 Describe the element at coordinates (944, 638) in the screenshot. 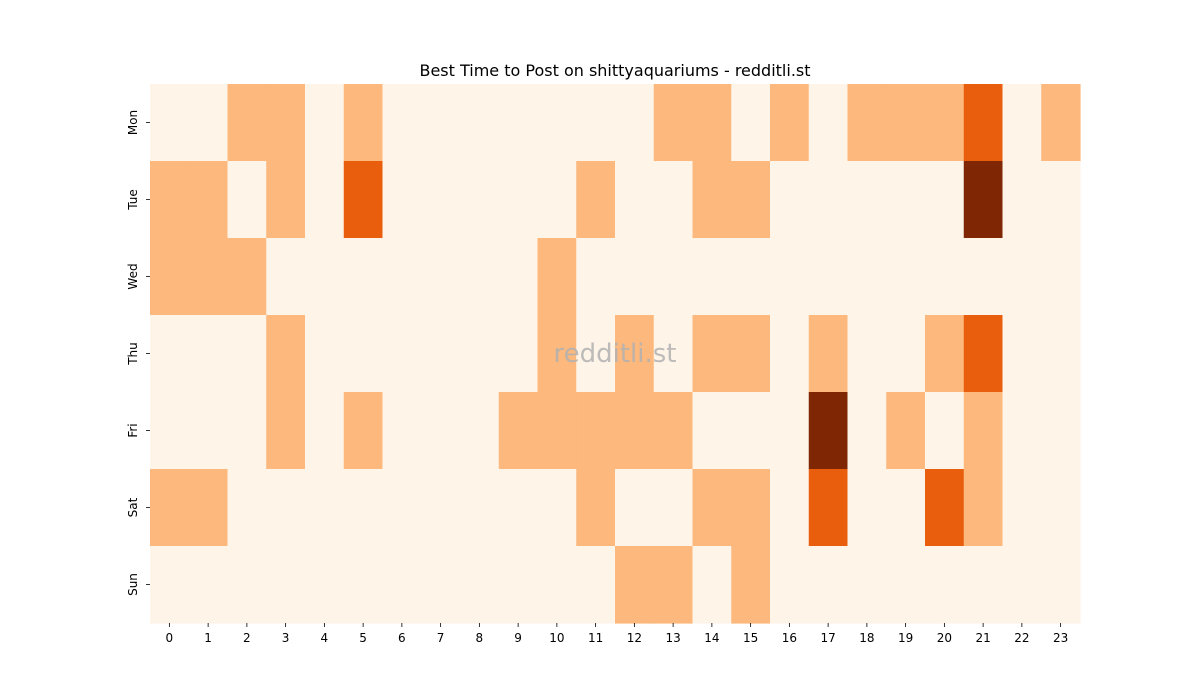

I see `x-tick-label: 20` at that location.